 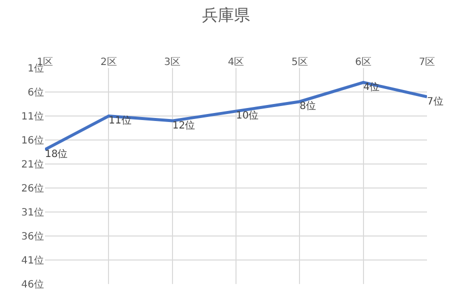 I want to click on data-label: 10位, so click(x=247, y=116).